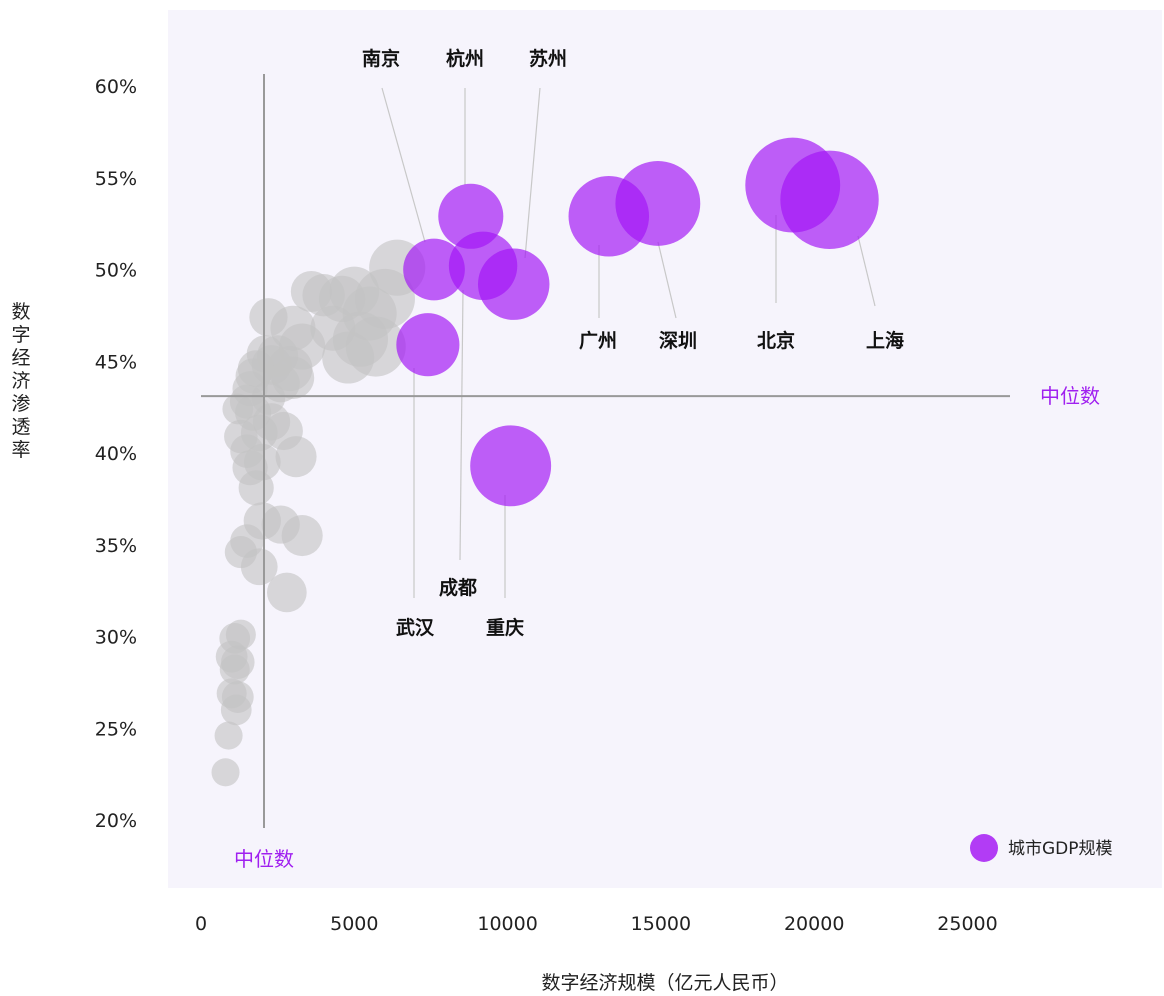 The height and width of the screenshot is (996, 1164). What do you see at coordinates (458, 587) in the screenshot?
I see `city-label: 成都` at bounding box center [458, 587].